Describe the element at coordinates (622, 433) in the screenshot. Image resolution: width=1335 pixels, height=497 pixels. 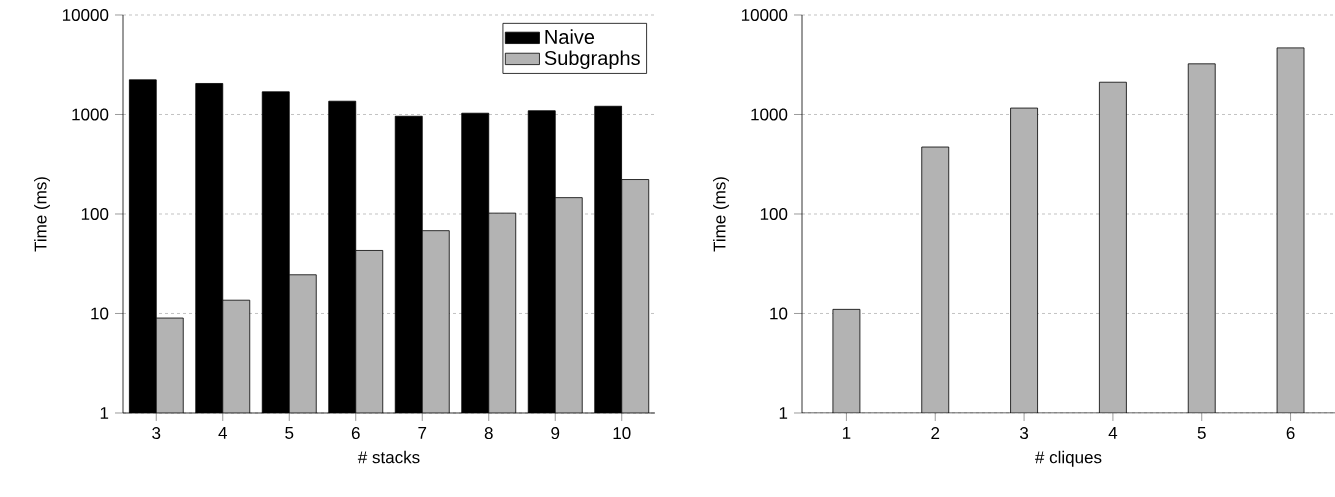
I see `x-tick-label: 10` at that location.